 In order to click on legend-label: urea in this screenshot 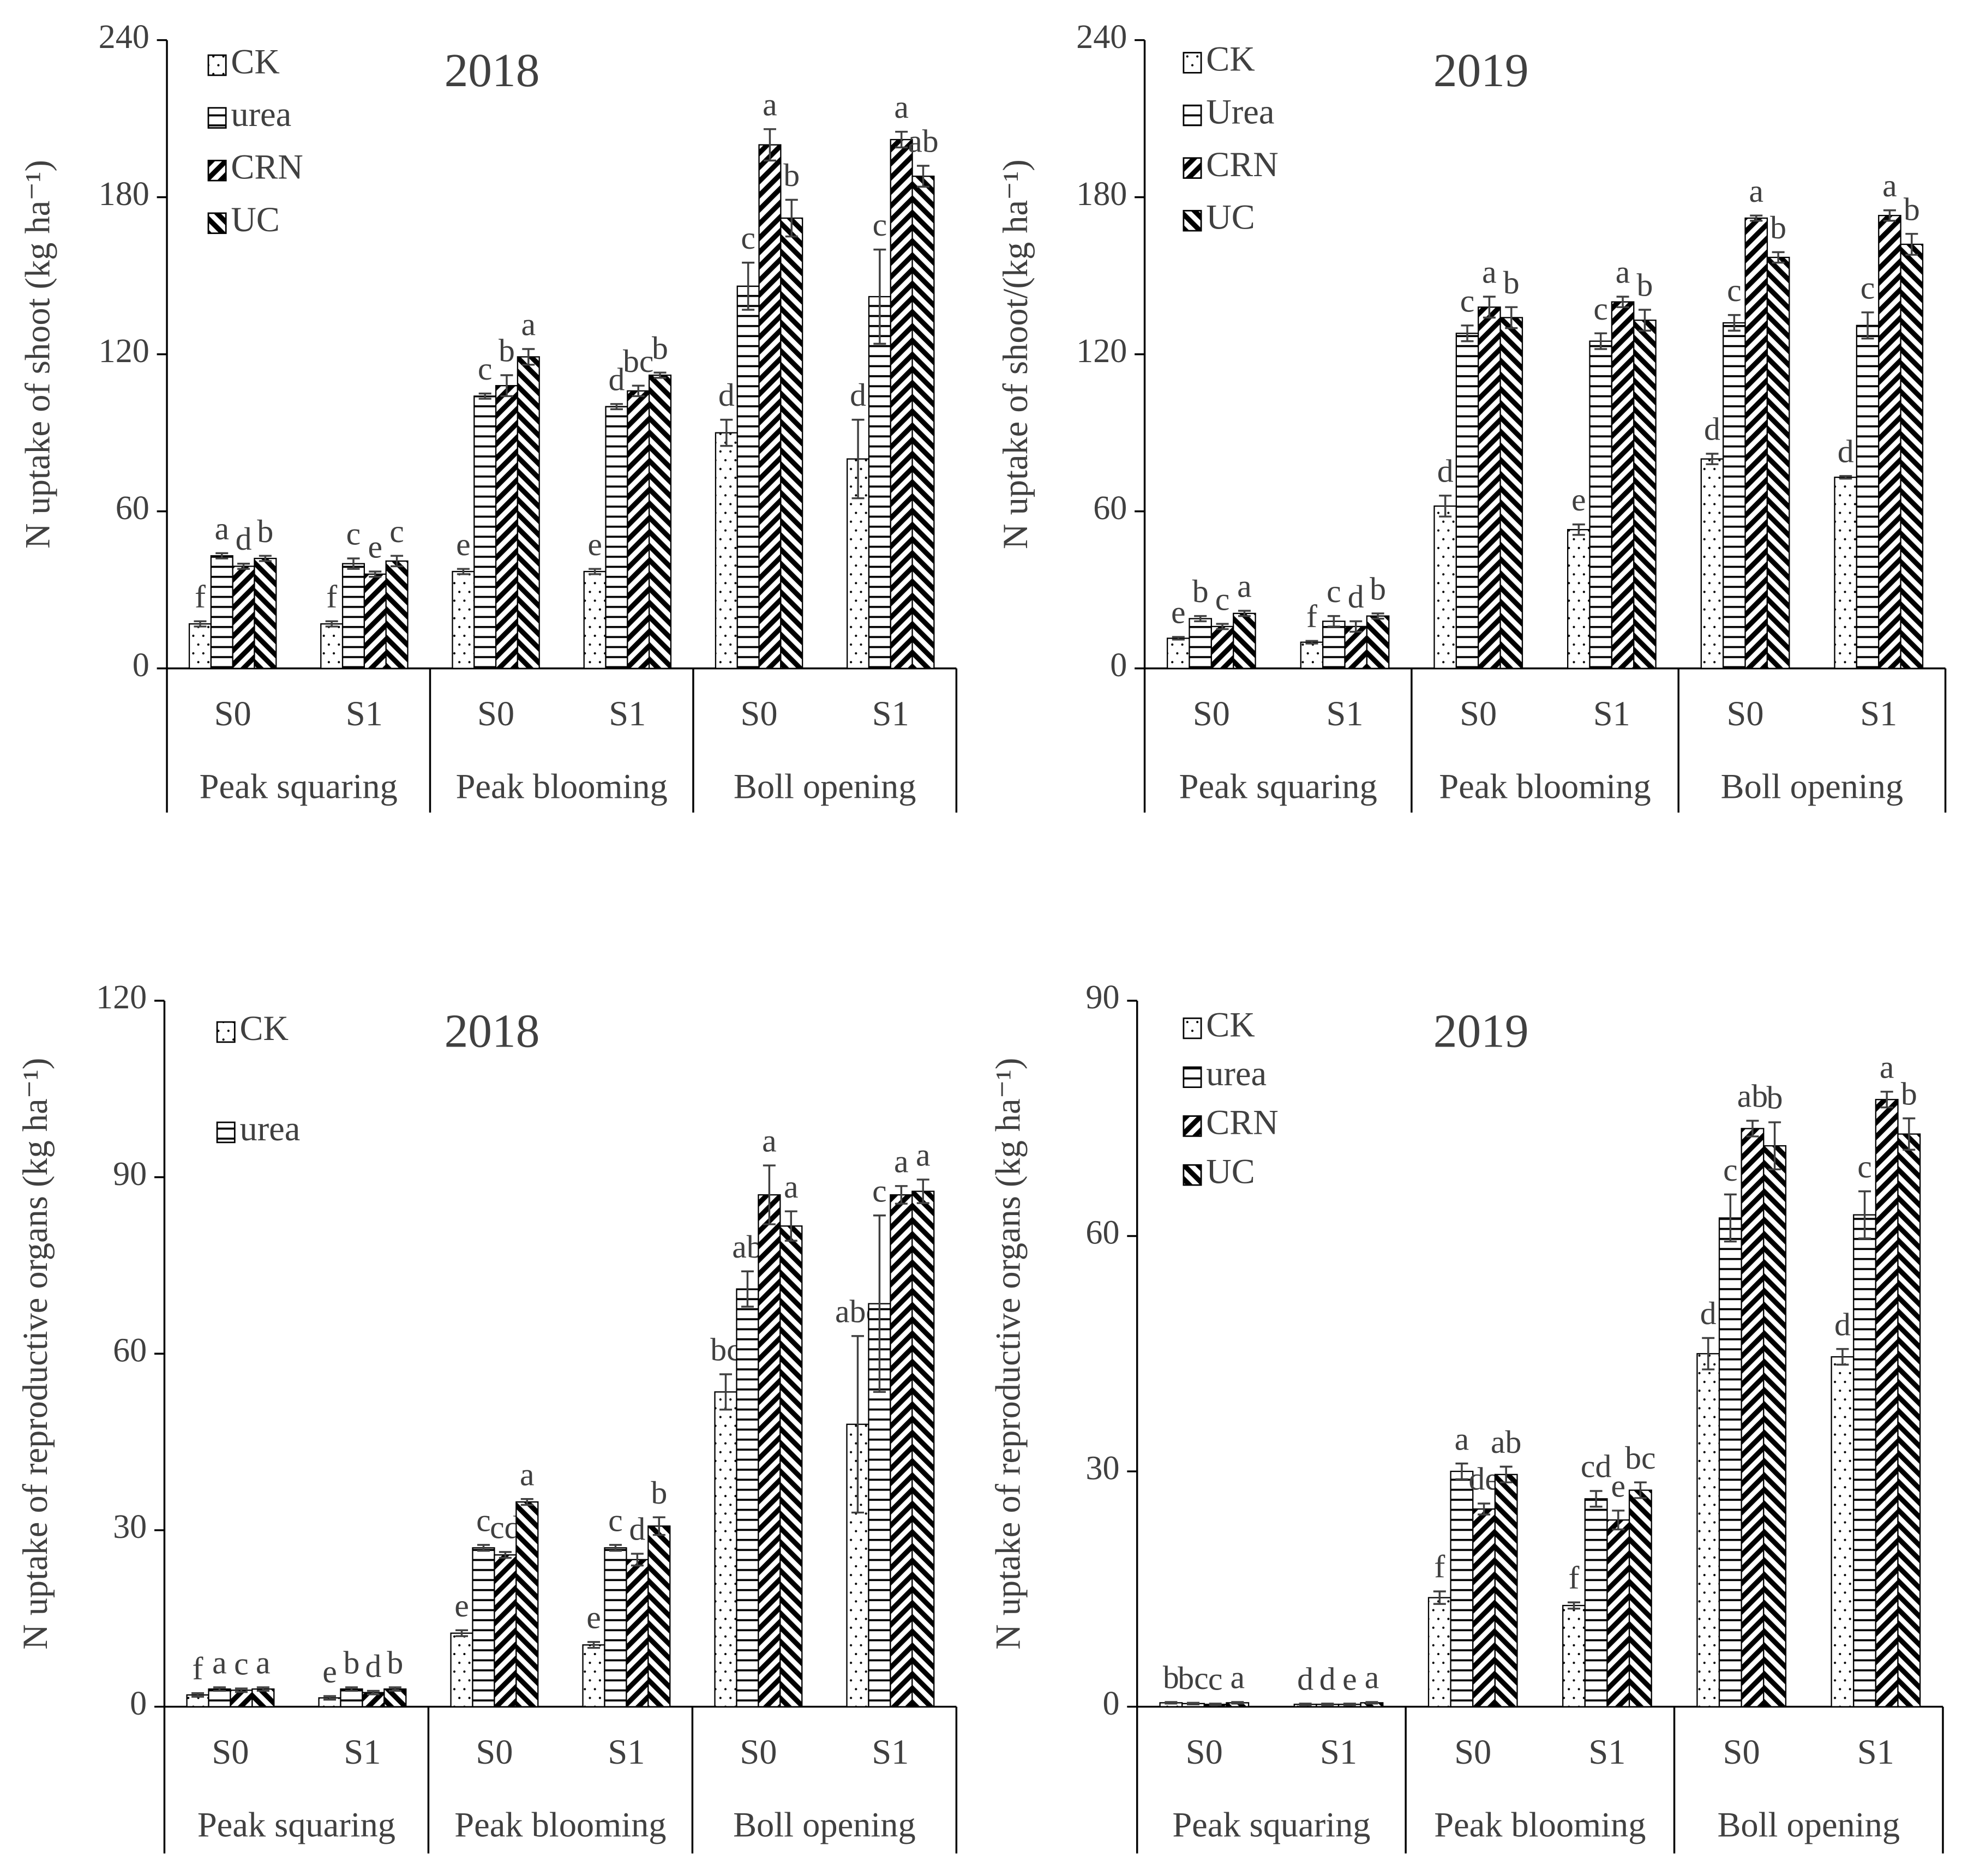, I will do `click(1236, 1073)`.